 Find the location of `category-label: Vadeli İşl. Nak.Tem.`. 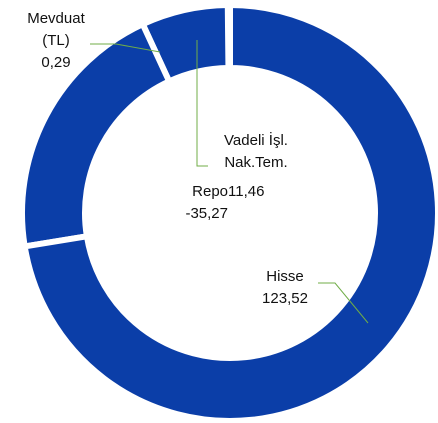

category-label: Vadeli İşl. Nak.Tem. is located at coordinates (256, 151).